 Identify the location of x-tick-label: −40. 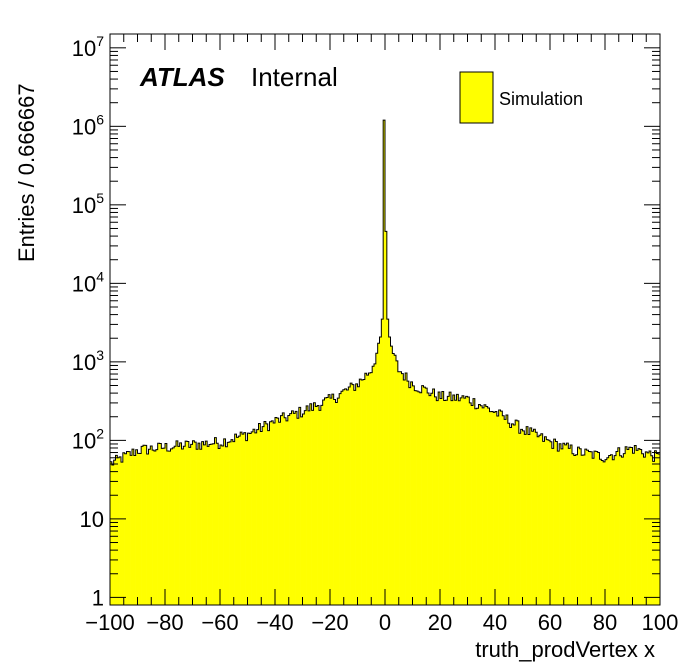
(274, 622).